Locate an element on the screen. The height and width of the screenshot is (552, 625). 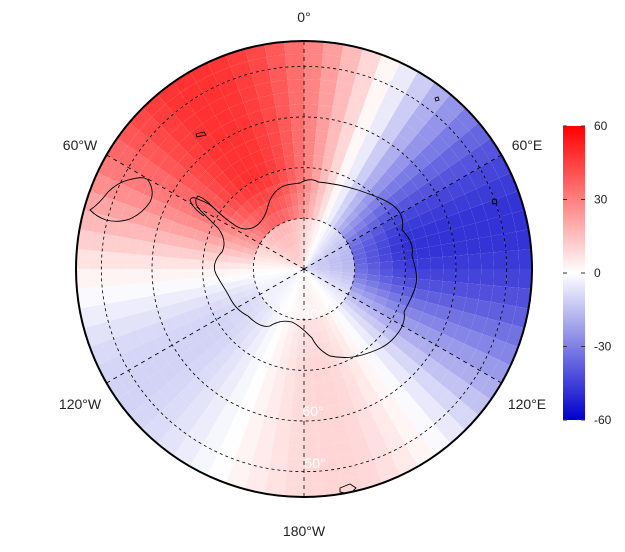
meridian-line is located at coordinates (402, 212).